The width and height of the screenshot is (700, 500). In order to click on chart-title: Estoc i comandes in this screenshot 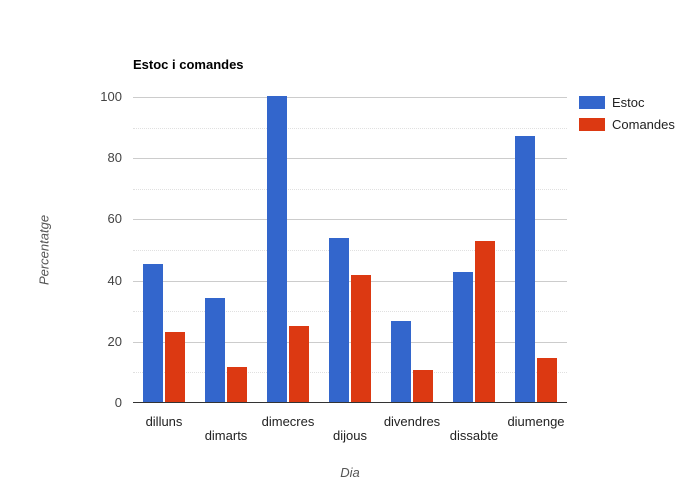, I will do `click(188, 64)`.